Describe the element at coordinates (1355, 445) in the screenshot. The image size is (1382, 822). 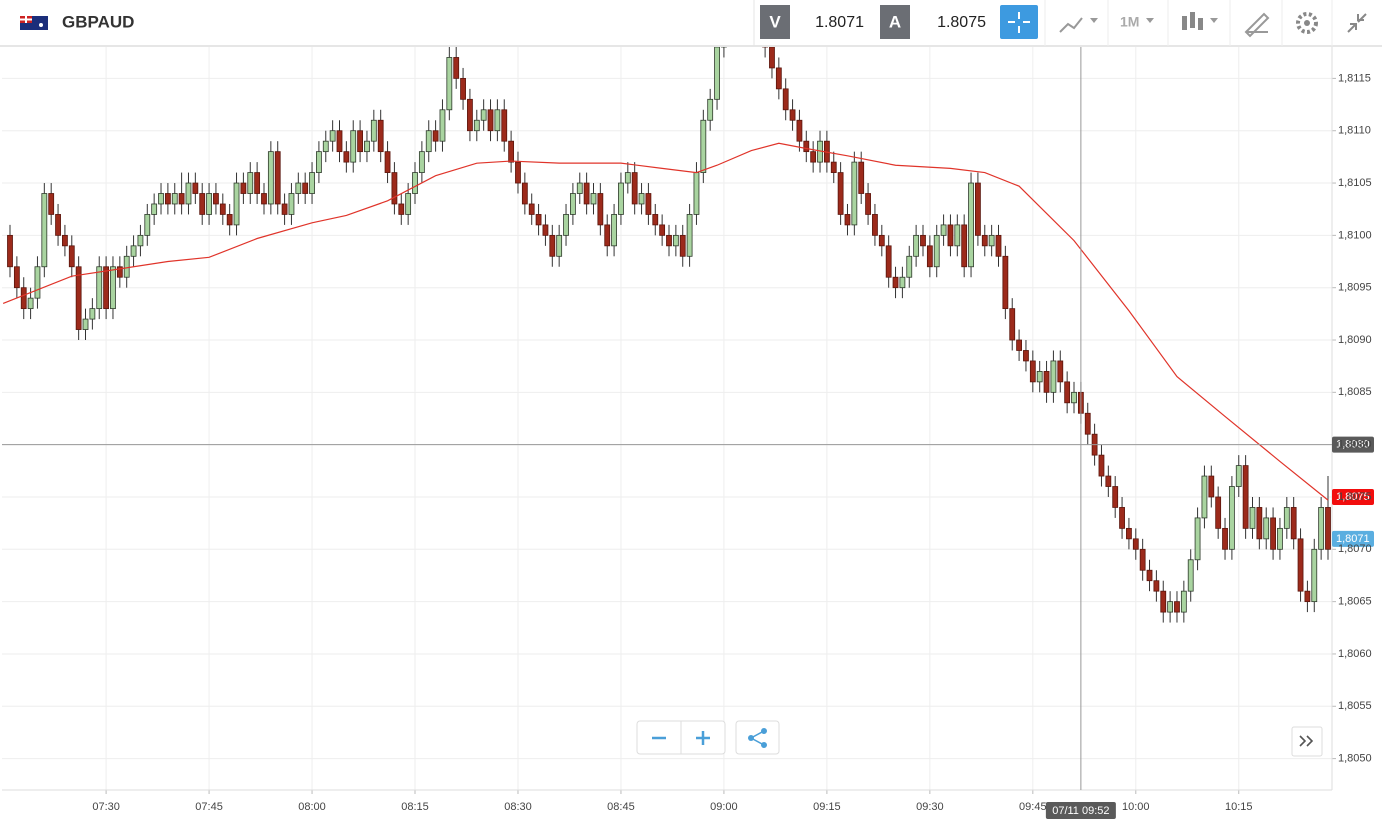
I see `y-tick-label: 1,8080` at that location.